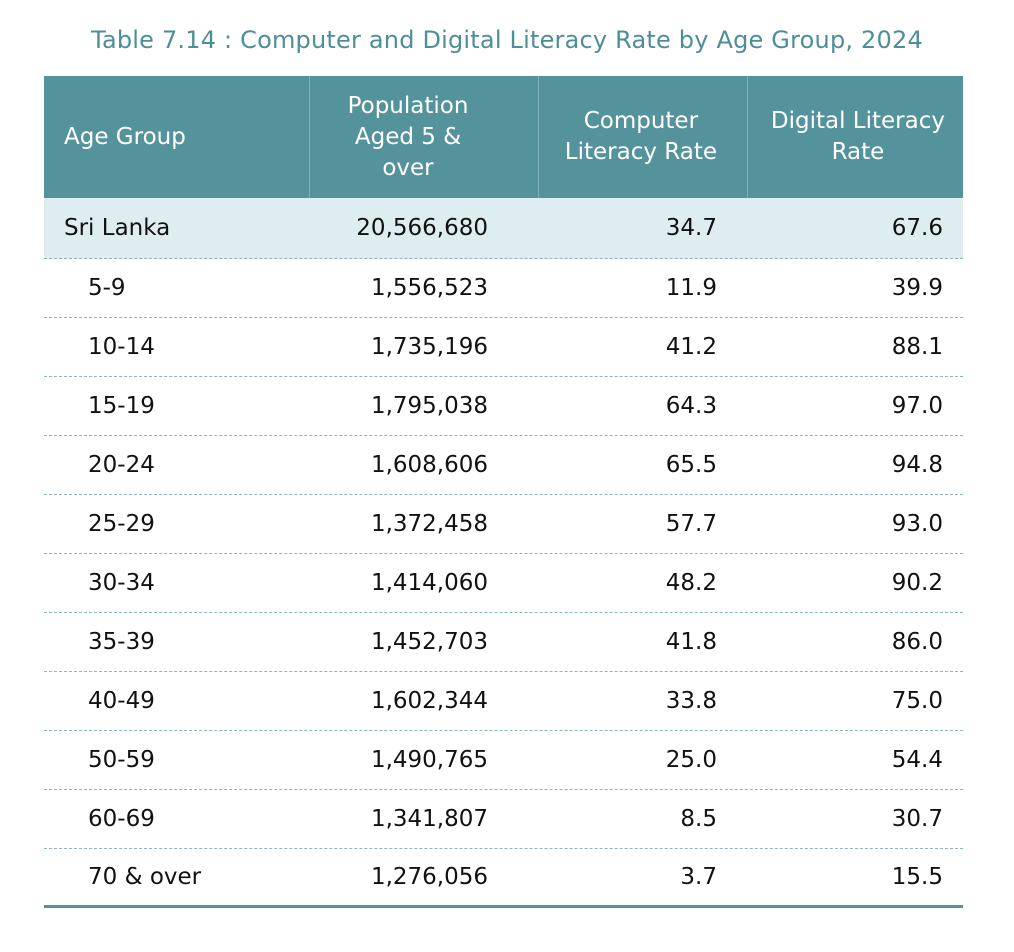 The image size is (1014, 952). What do you see at coordinates (917, 642) in the screenshot?
I see `cell-digital-rate: 86.0` at bounding box center [917, 642].